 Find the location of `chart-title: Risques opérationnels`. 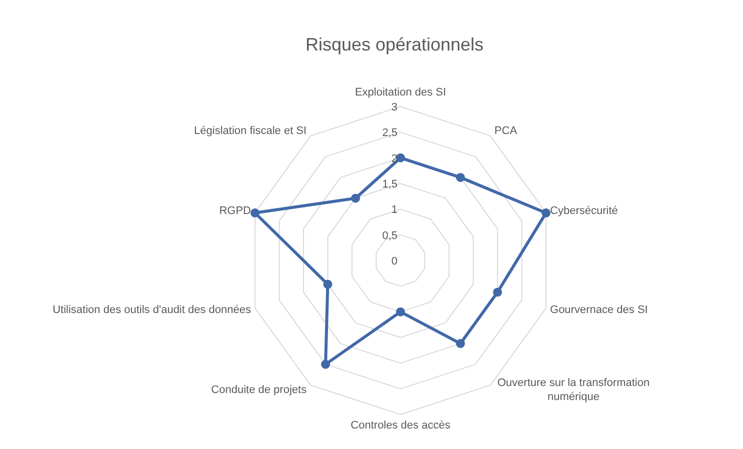

chart-title: Risques opérationnels is located at coordinates (394, 44).